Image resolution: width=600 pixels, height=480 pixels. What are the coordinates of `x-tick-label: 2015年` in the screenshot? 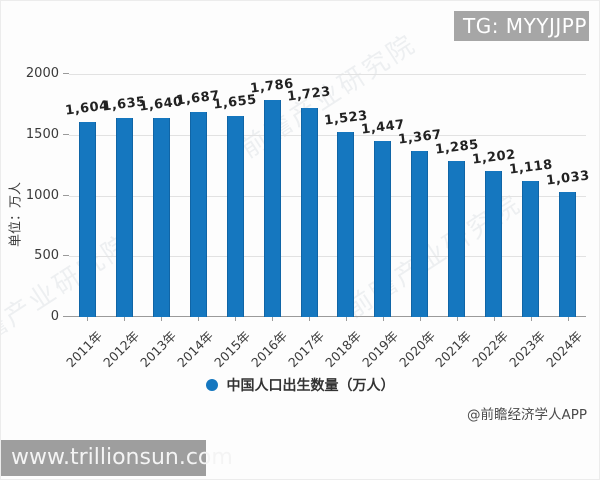 It's located at (231, 349).